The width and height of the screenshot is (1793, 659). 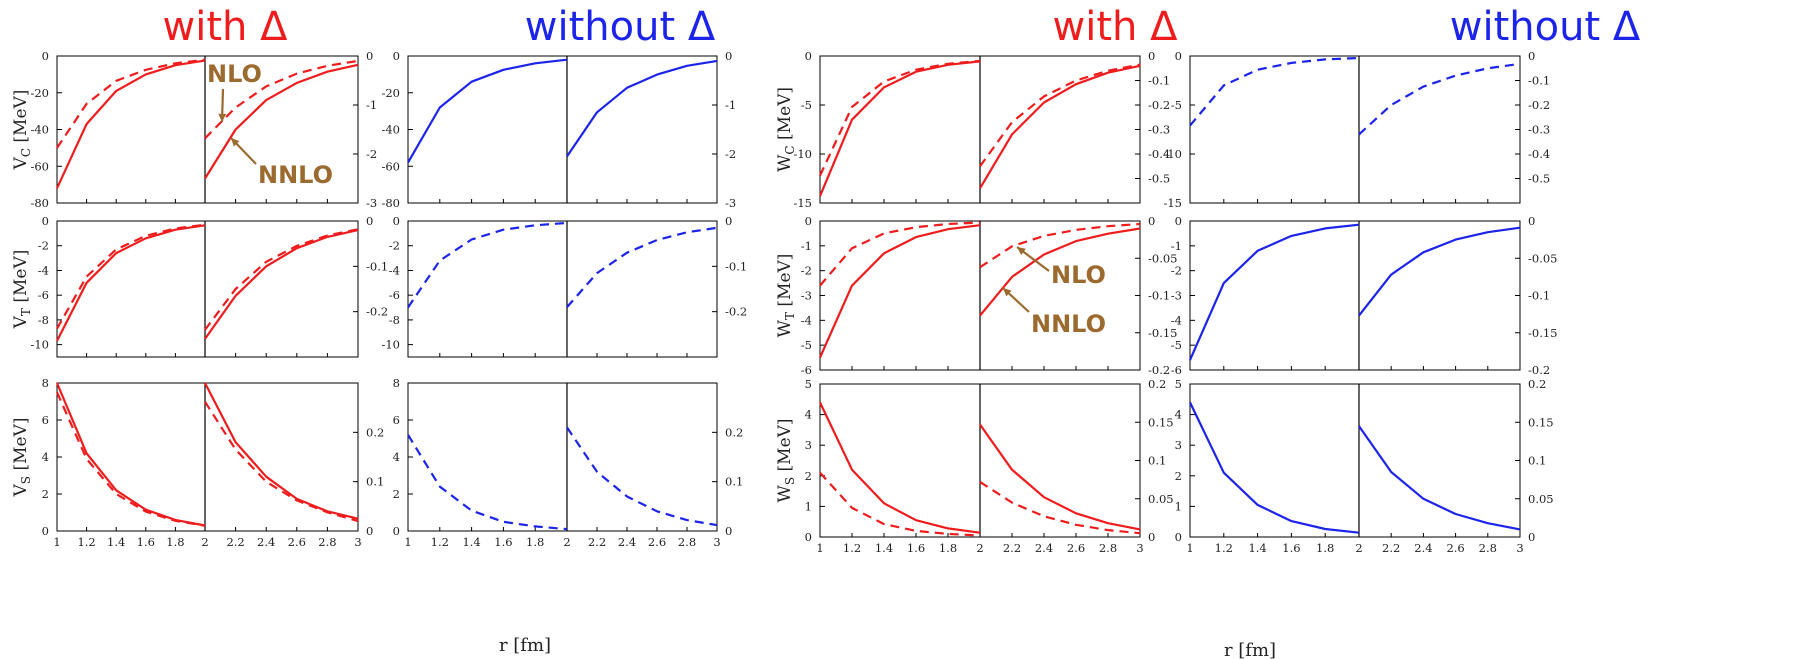 I want to click on annotation-arrow-nlo-vc-head, so click(x=222, y=117).